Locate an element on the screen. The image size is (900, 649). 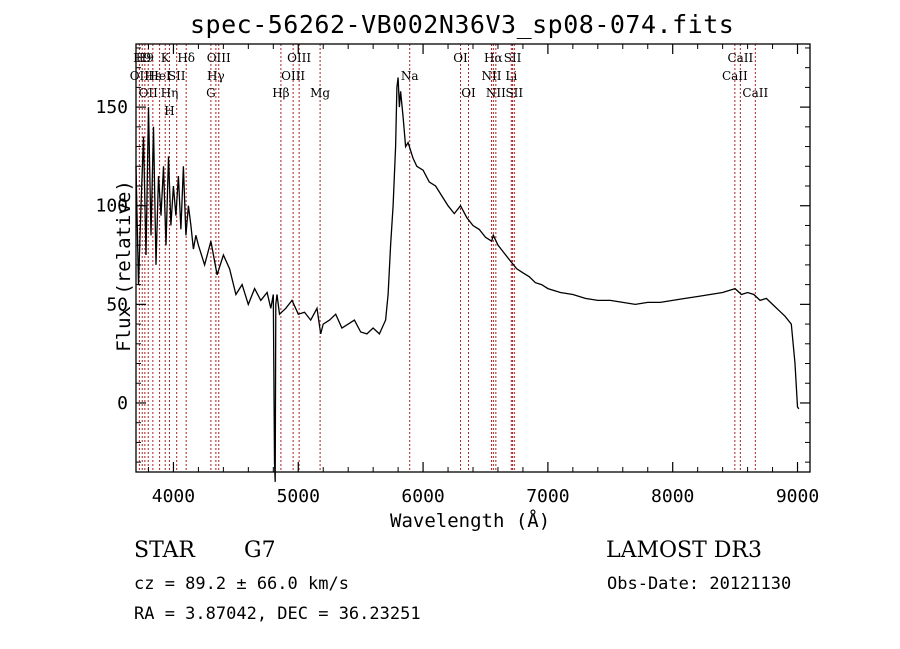
spectral-line-label: H is located at coordinates (169, 111).